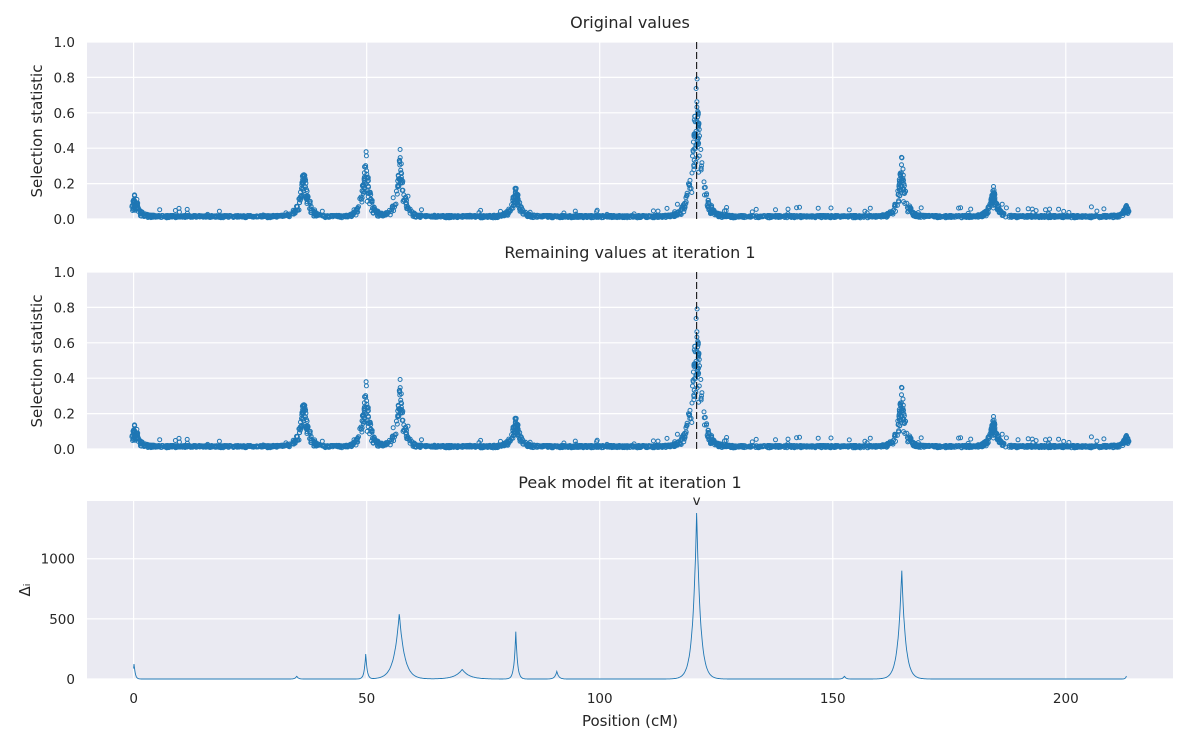 The image size is (1189, 743). Describe the element at coordinates (64, 114) in the screenshot. I see `y-tick-label: 0.6` at that location.